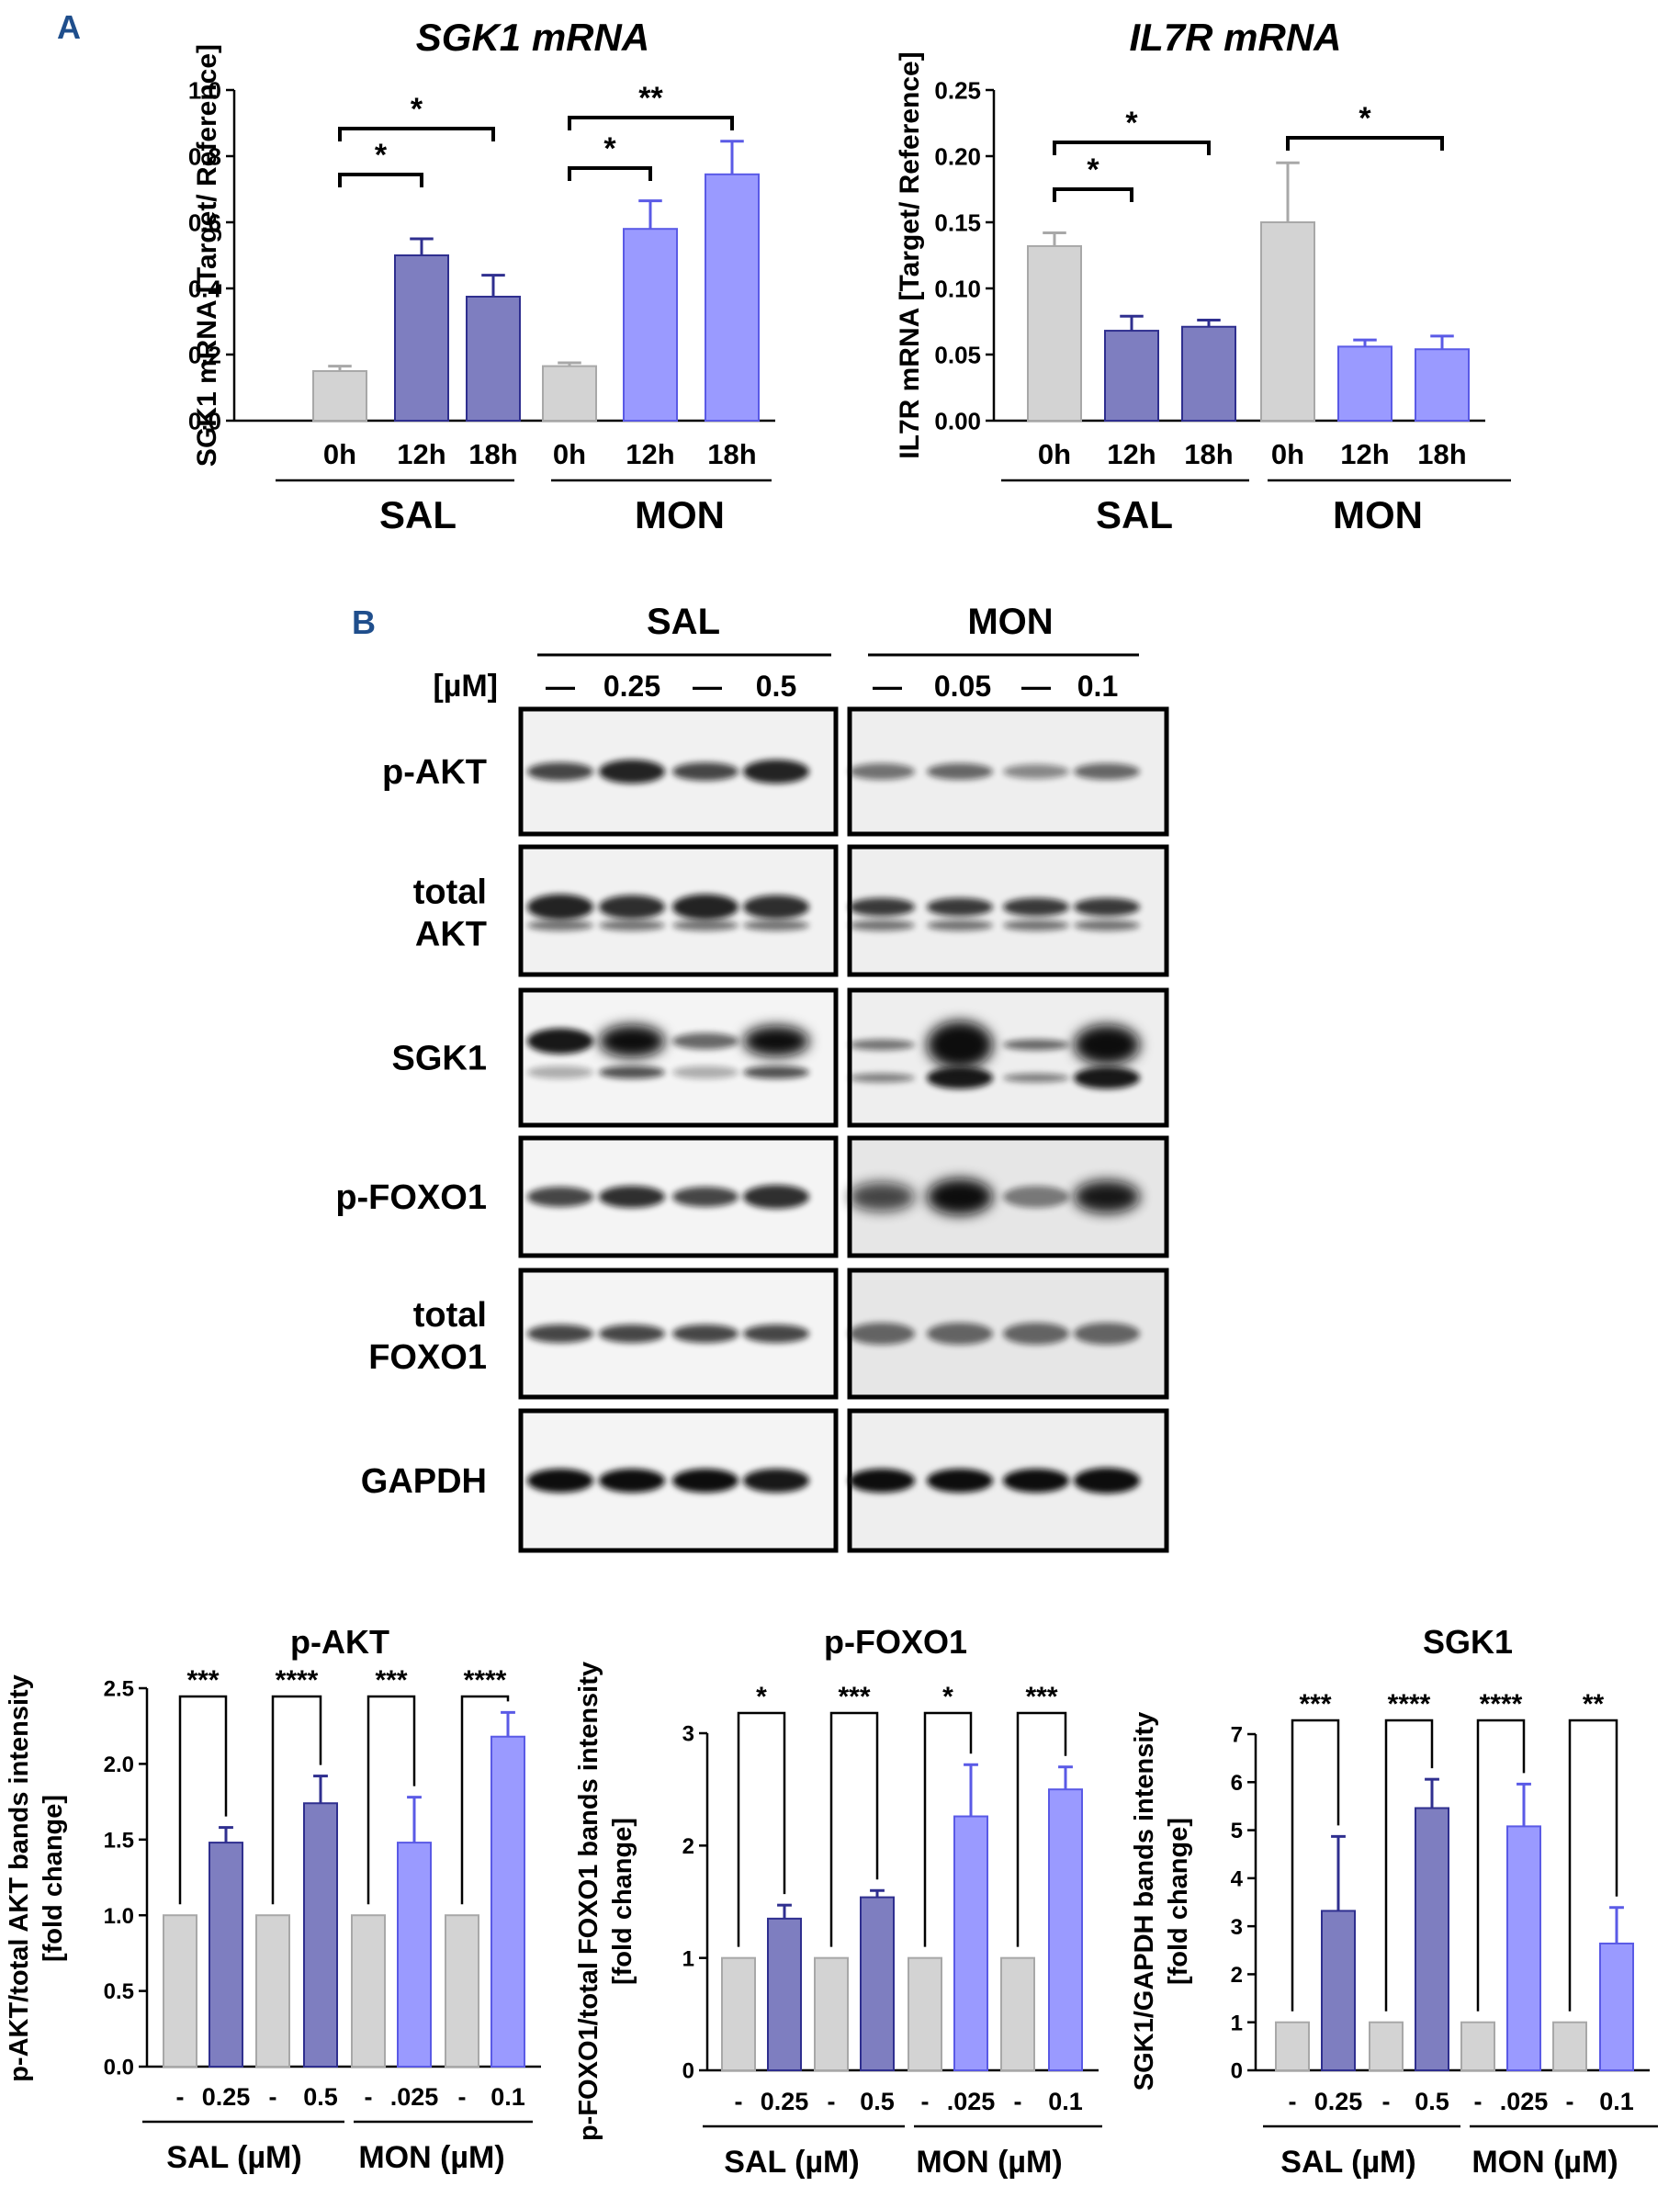 The width and height of the screenshot is (1680, 2209). What do you see at coordinates (1134, 514) in the screenshot?
I see `group-label: SAL` at bounding box center [1134, 514].